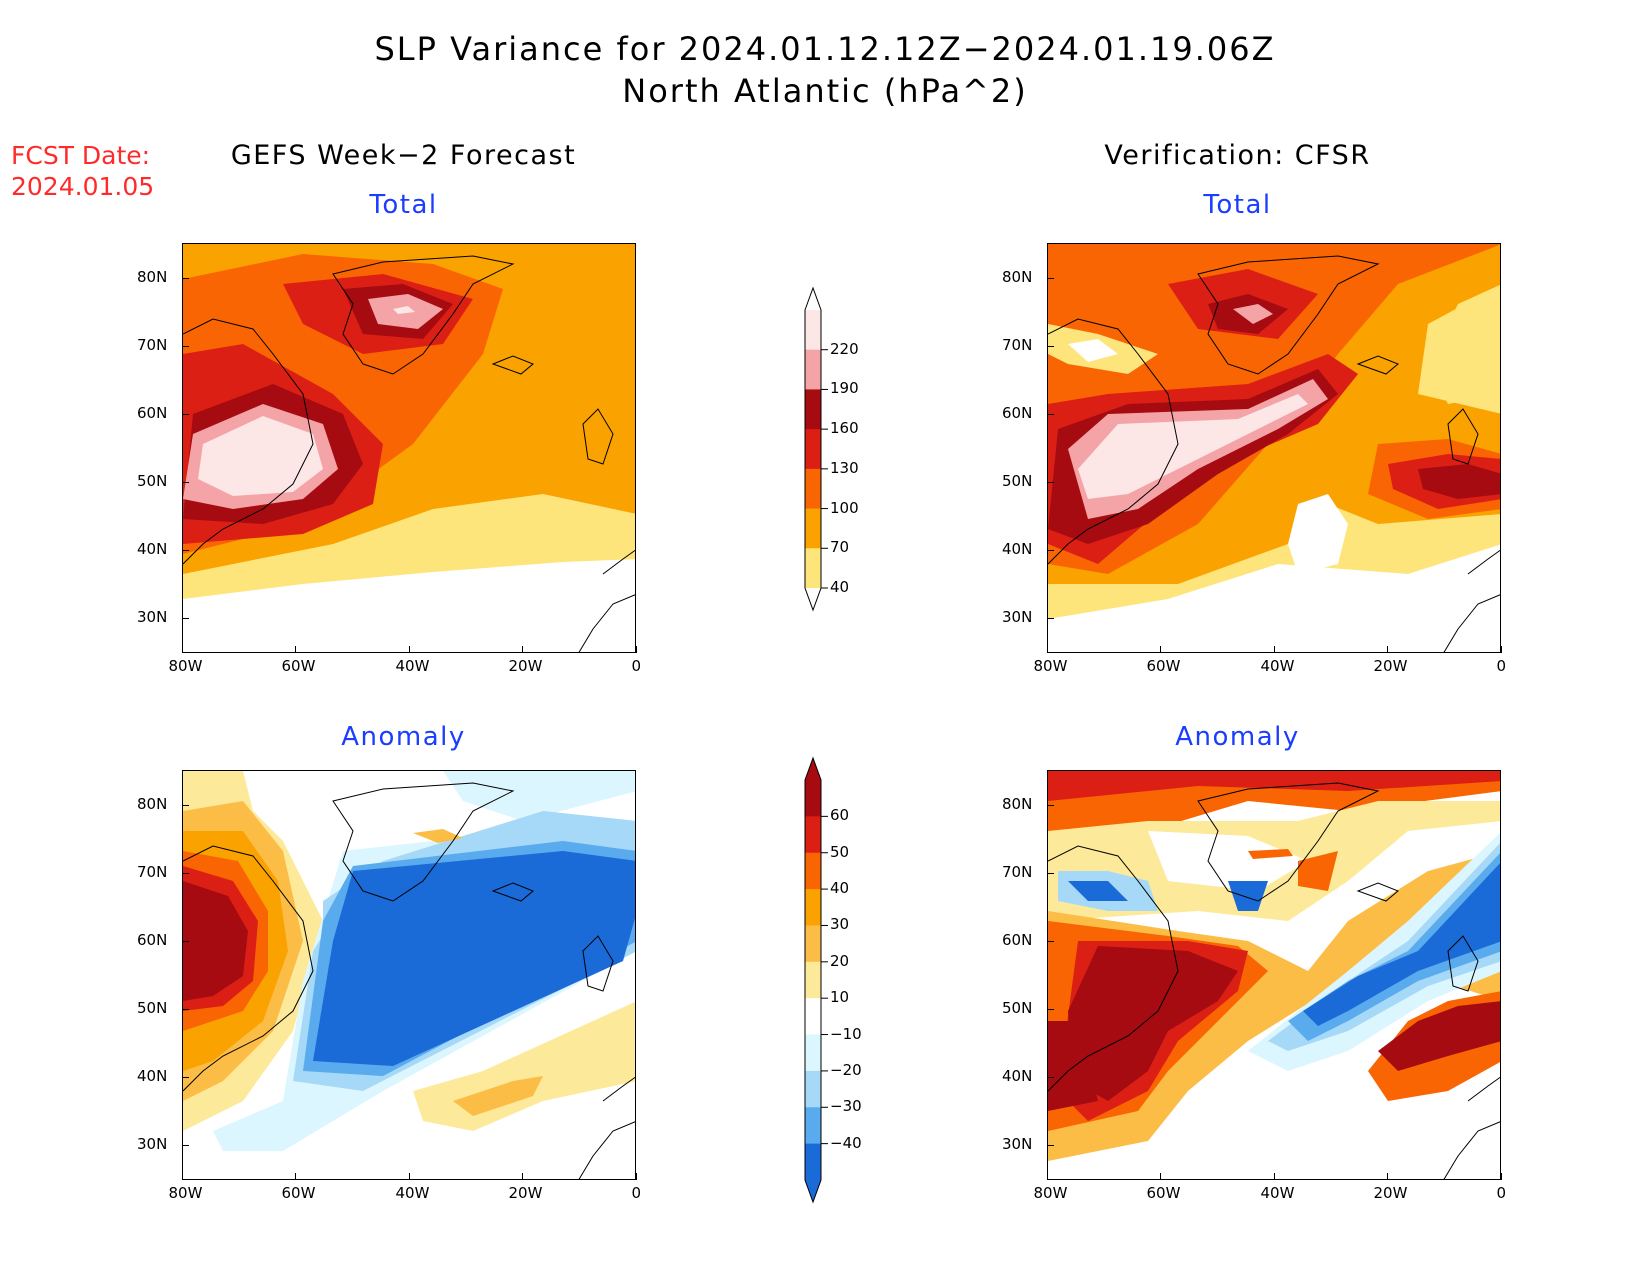 The width and height of the screenshot is (1650, 1275). I want to click on map-gefs-anomaly, so click(409, 975).